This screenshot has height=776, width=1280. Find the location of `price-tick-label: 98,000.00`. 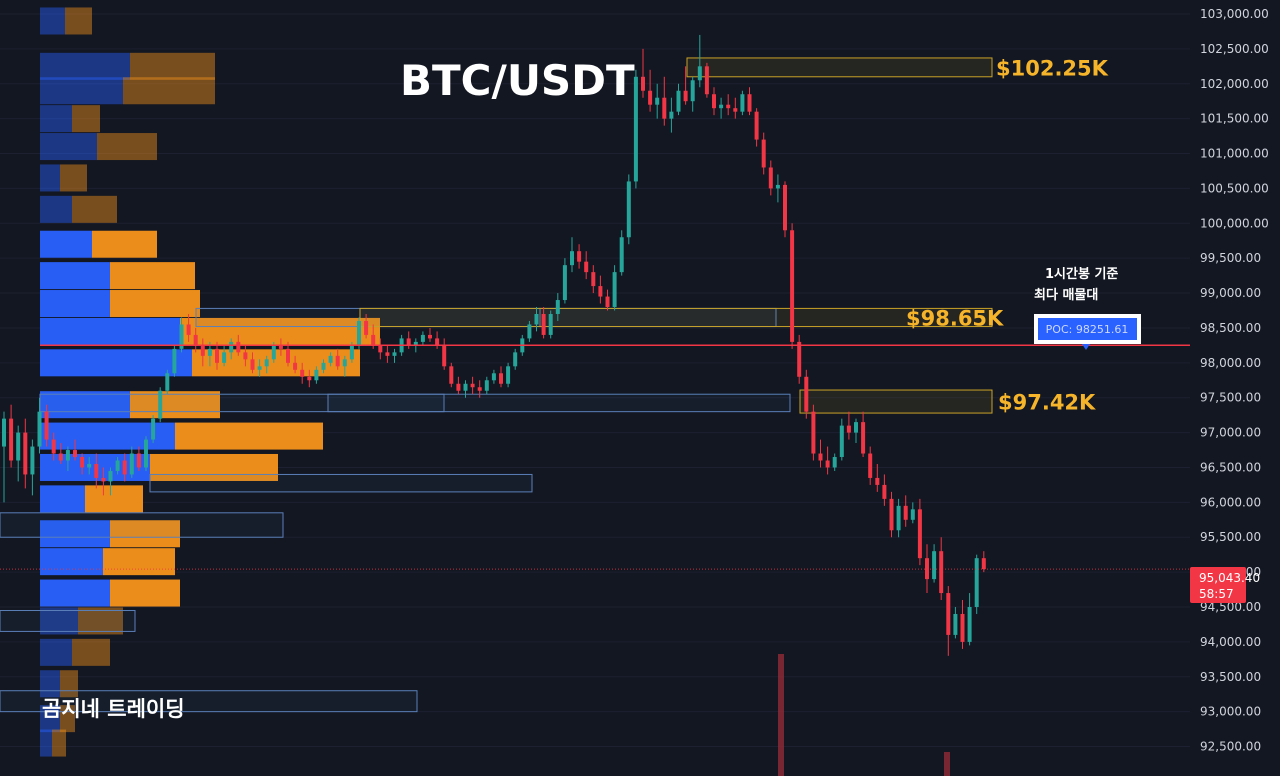

price-tick-label: 98,000.00 is located at coordinates (1230, 363).